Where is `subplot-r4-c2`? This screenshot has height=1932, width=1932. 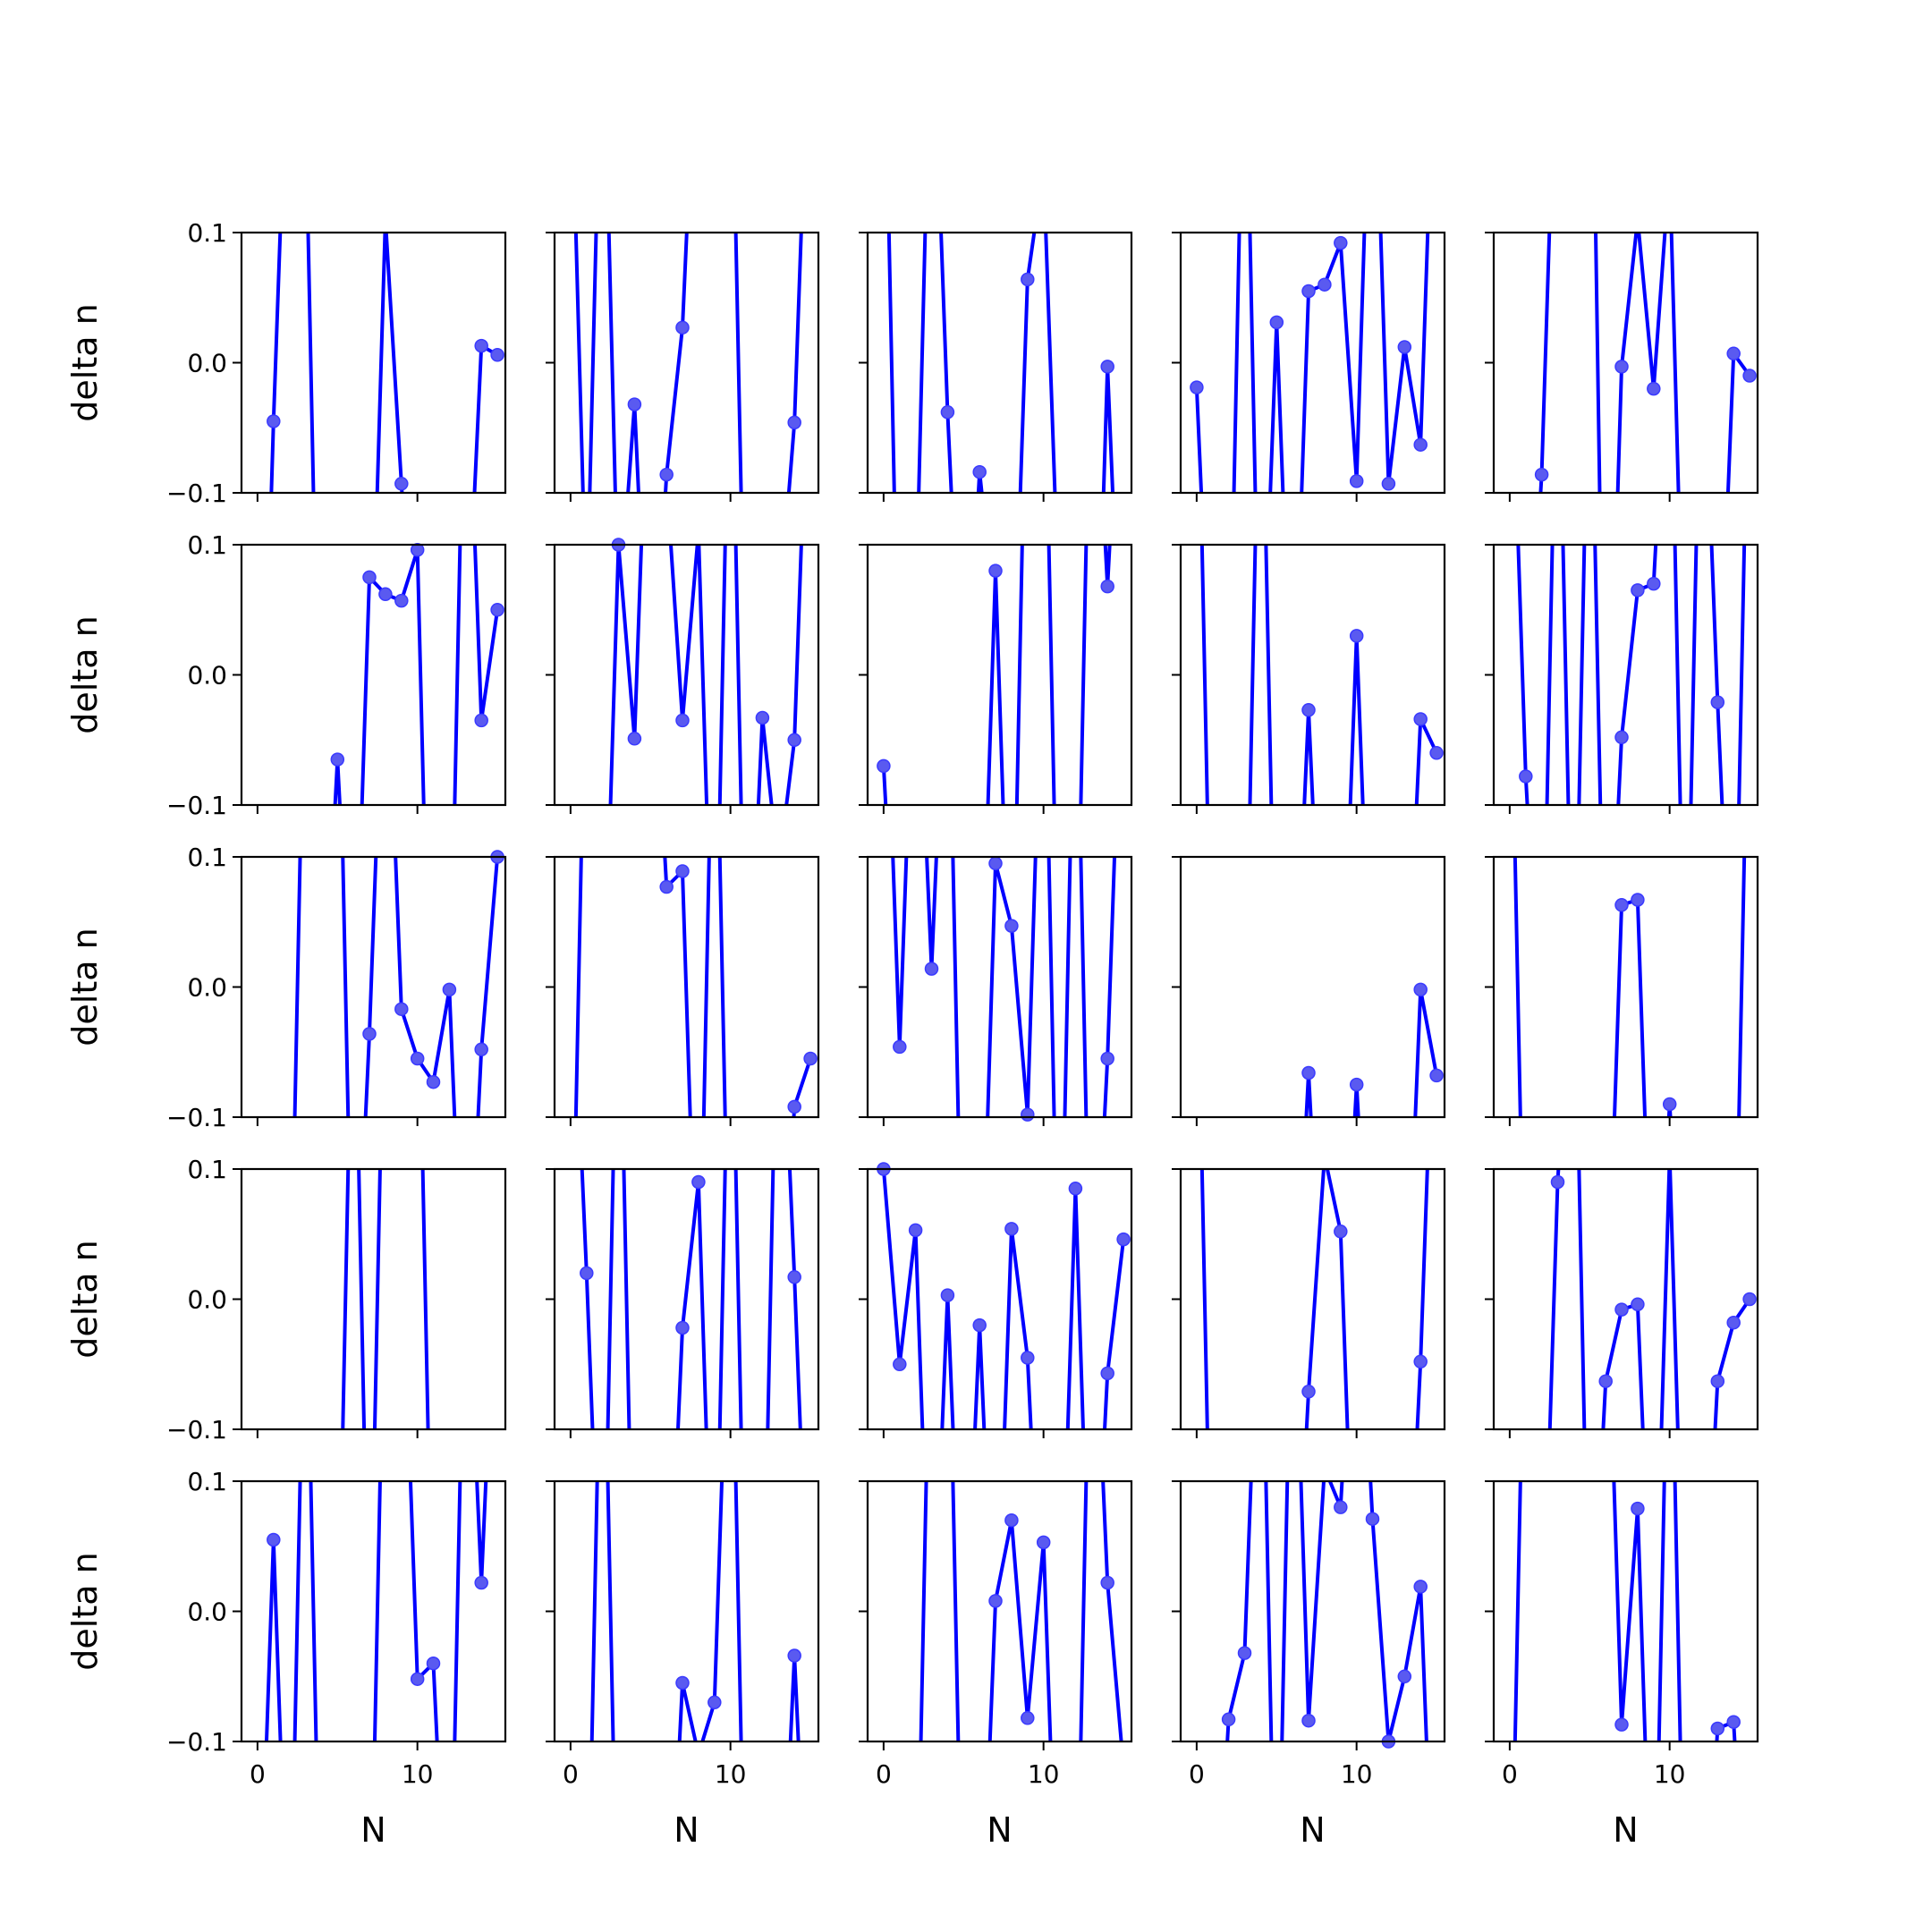 subplot-r4-c2 is located at coordinates (683, 1302).